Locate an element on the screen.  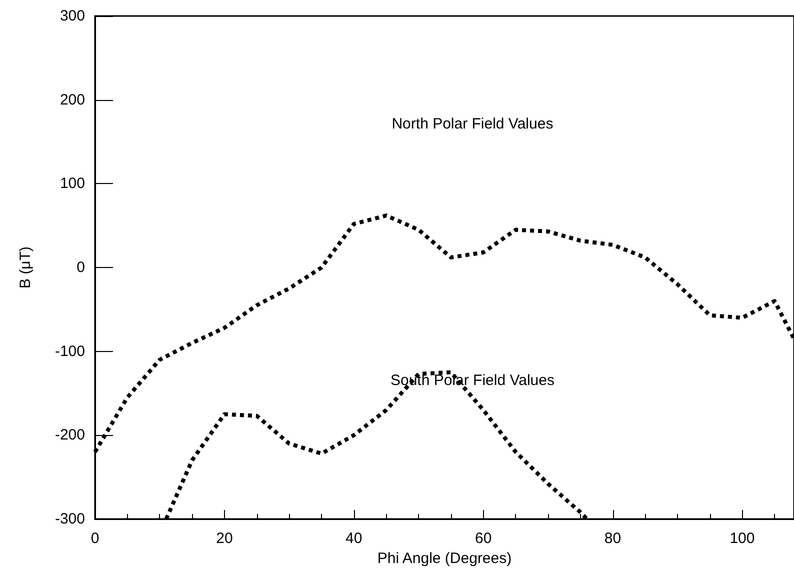
y-axis-title: B (μT) is located at coordinates (25, 267).